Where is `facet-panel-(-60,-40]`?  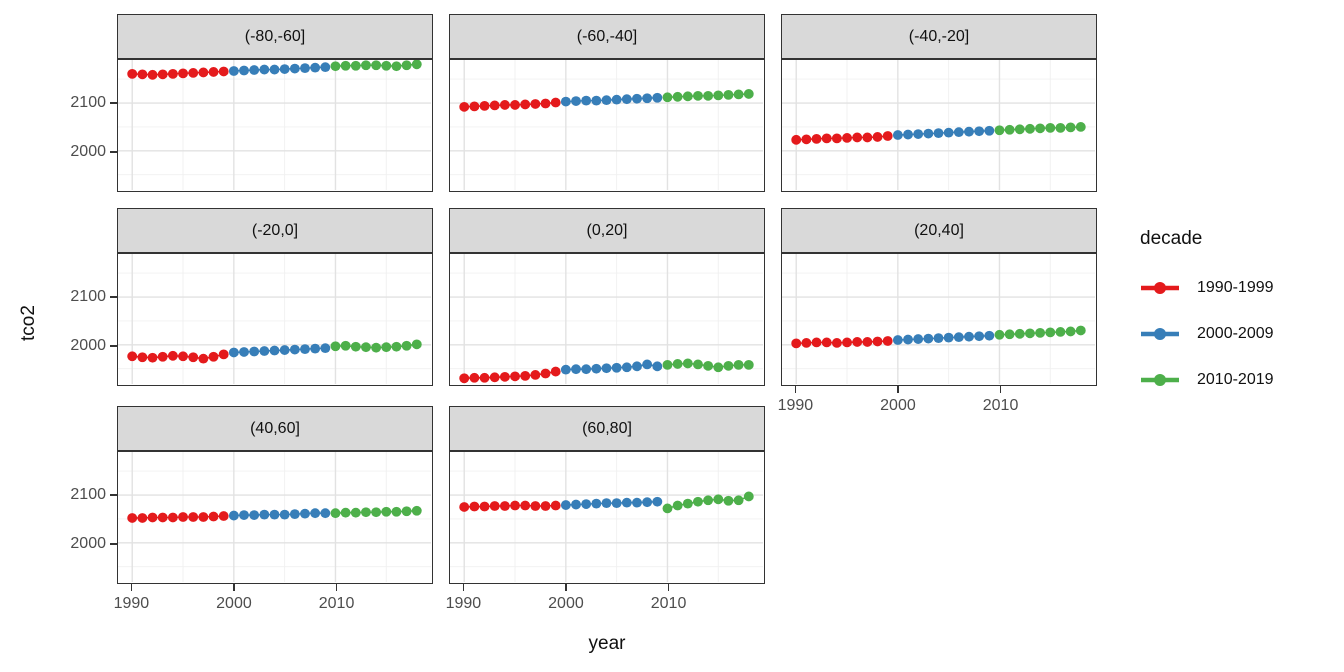
facet-panel-(-60,-40] is located at coordinates (607, 125).